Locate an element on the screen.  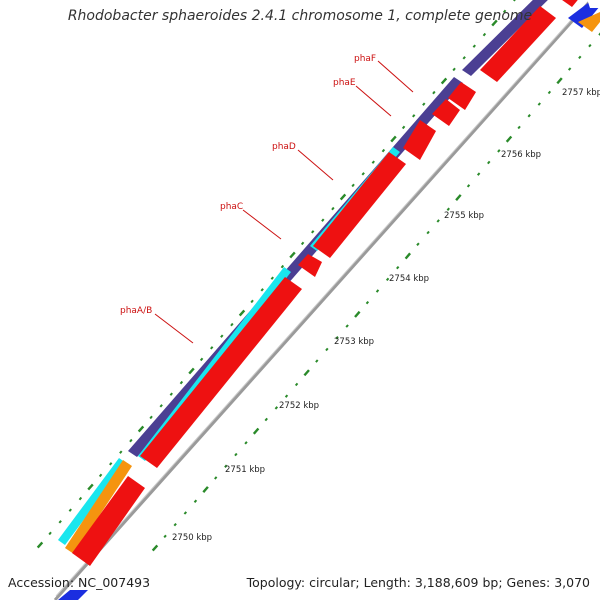
scale-label: 2756 kbp is located at coordinates (521, 155).